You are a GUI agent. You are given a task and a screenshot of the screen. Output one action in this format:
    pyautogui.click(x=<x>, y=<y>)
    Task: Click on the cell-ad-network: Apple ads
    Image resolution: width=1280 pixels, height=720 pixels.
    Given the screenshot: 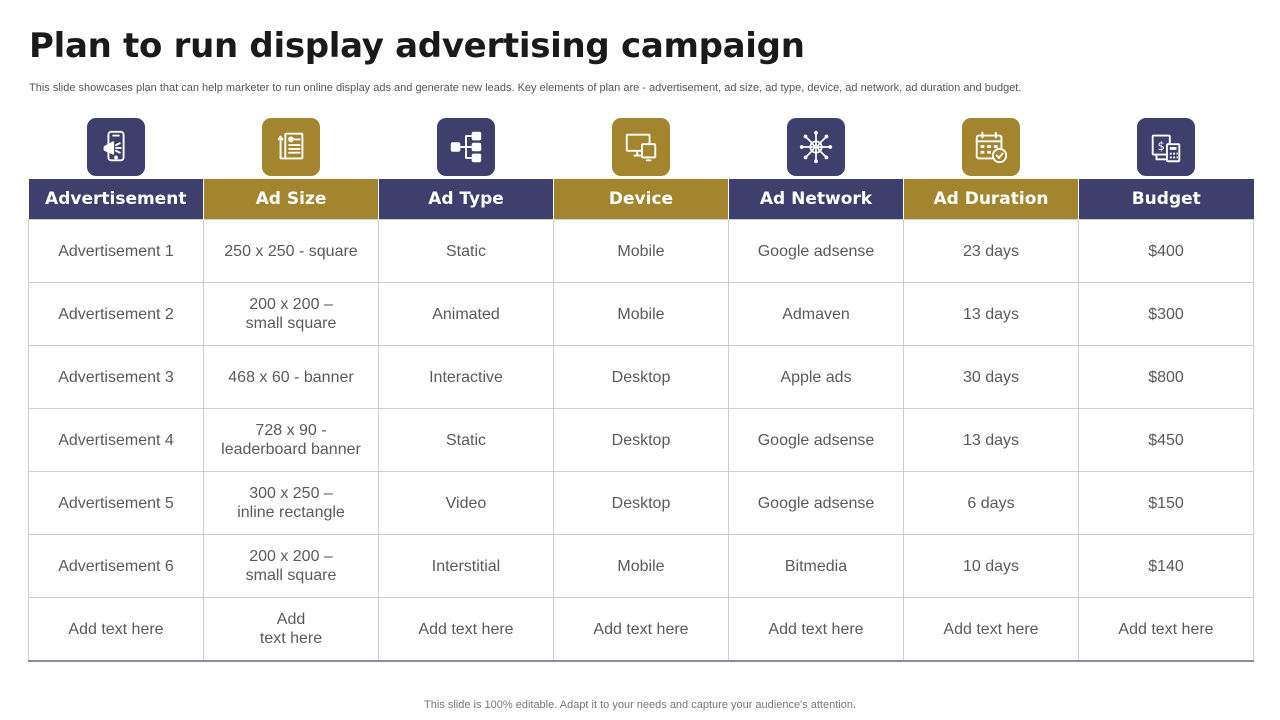 What is the action you would take?
    pyautogui.click(x=816, y=377)
    